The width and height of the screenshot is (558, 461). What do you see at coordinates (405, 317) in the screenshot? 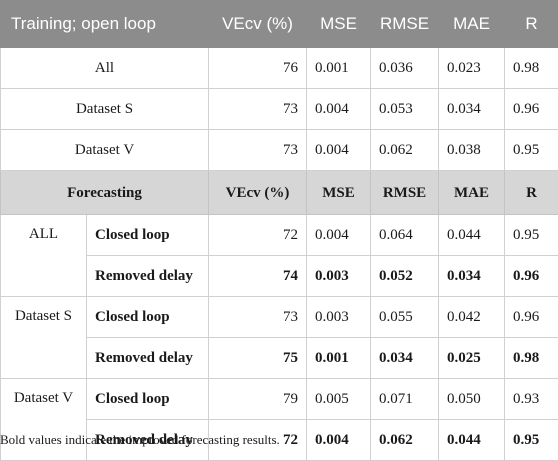
I see `cell-rmse: 0.055` at bounding box center [405, 317].